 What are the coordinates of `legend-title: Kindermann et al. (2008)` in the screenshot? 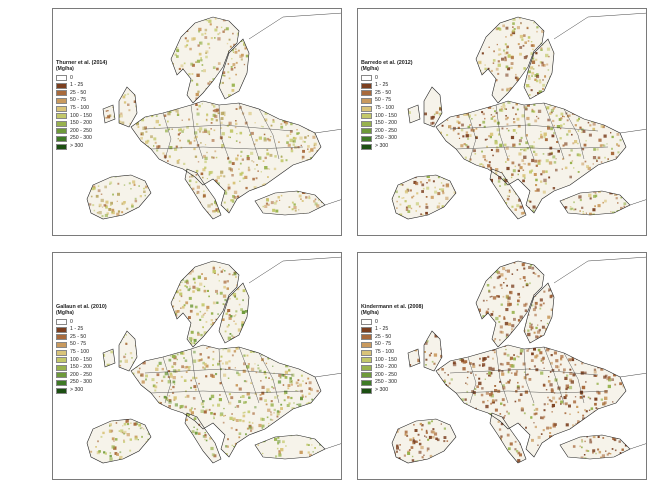 It's located at (392, 307).